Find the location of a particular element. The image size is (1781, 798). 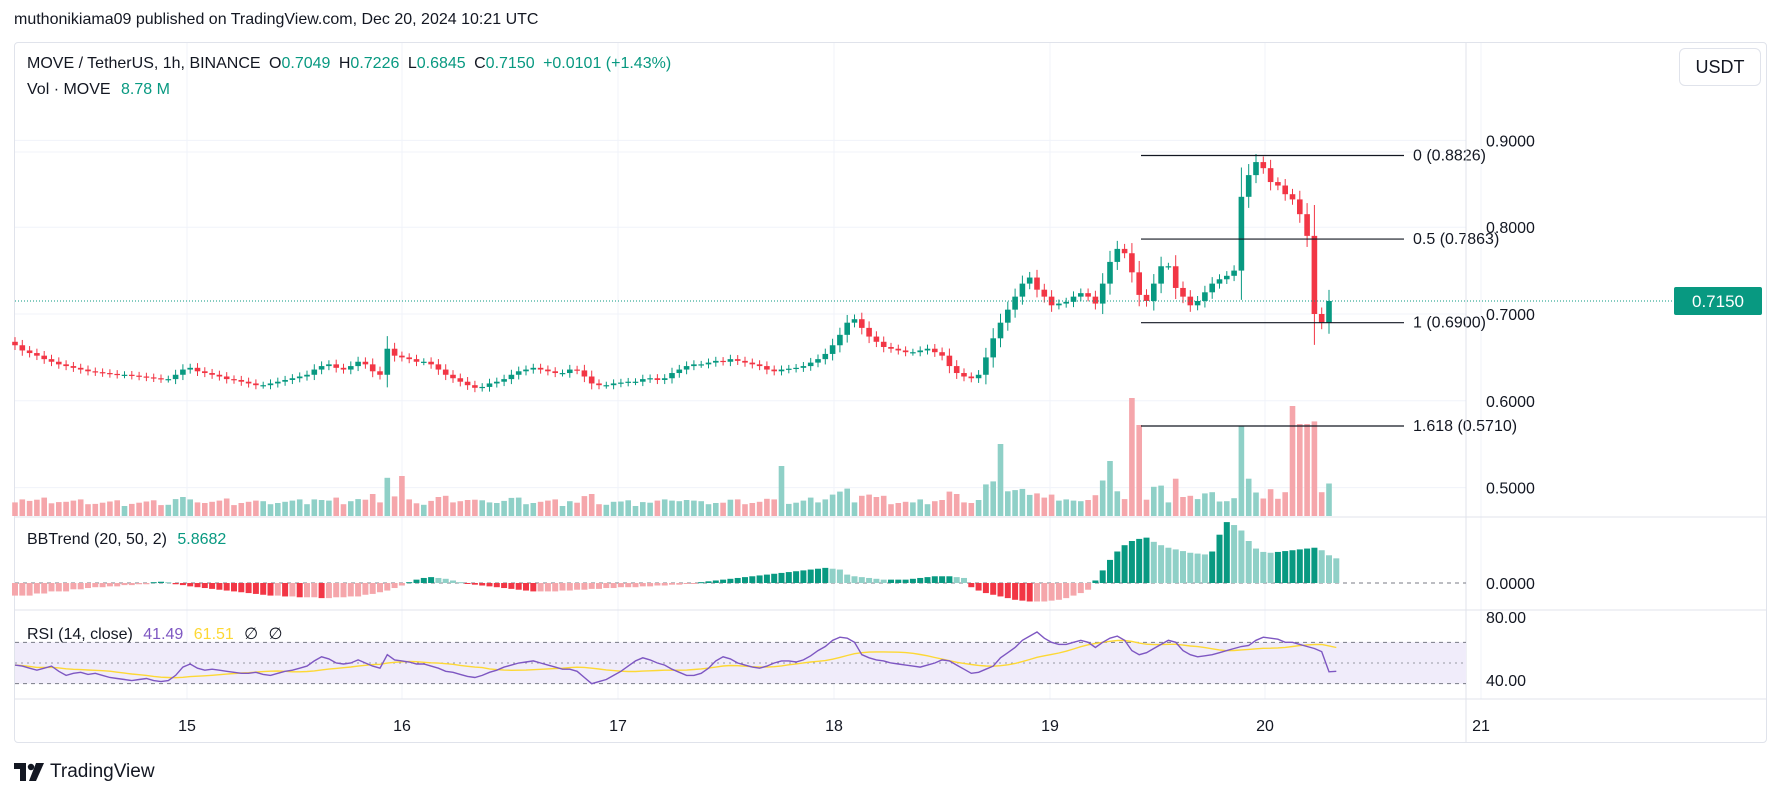

symbol-label: MOVE / TetherUS, 1h, BINANCE is located at coordinates (144, 63).